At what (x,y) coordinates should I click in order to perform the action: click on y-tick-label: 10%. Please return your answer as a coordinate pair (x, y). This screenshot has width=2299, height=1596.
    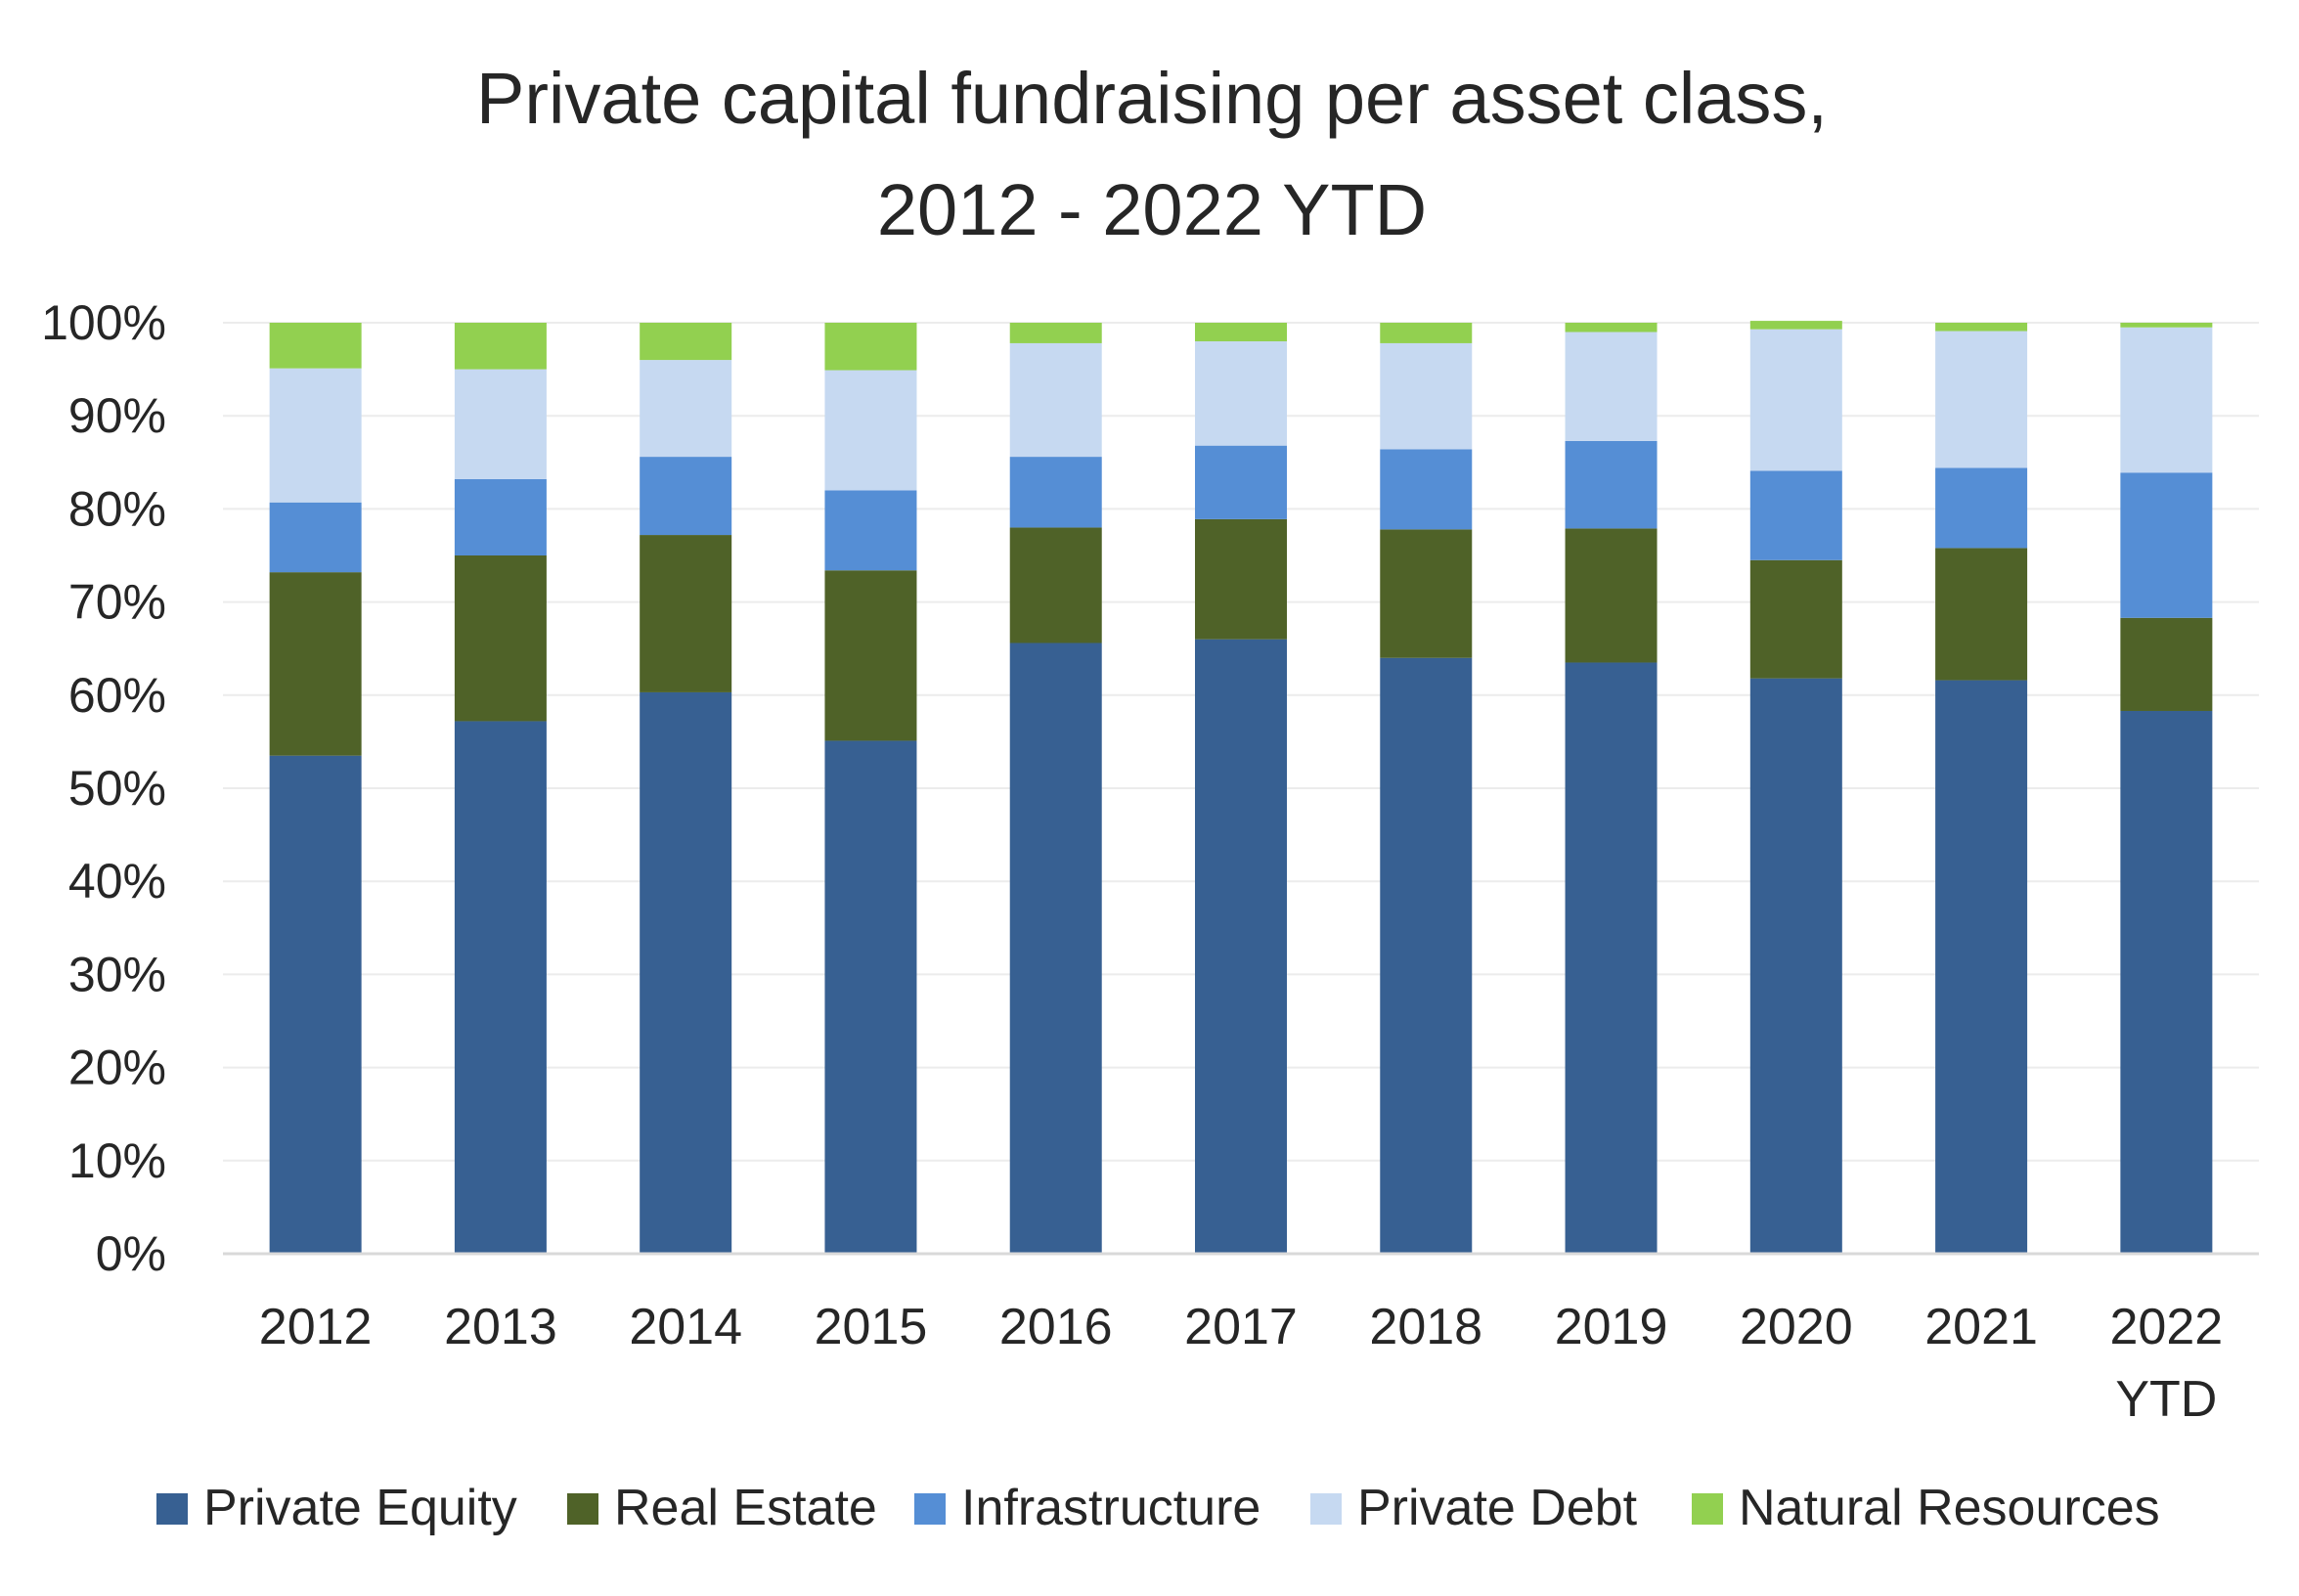
    Looking at the image, I should click on (117, 1160).